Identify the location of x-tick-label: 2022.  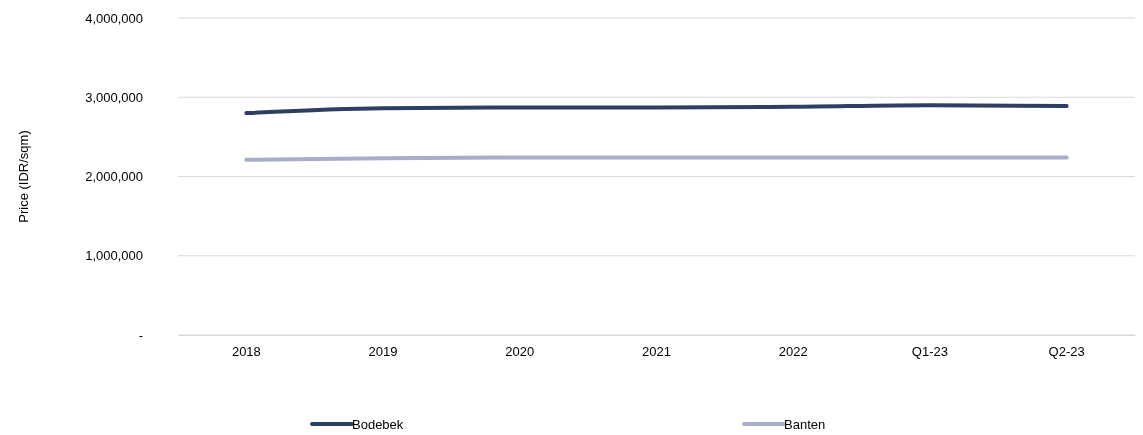
(793, 352).